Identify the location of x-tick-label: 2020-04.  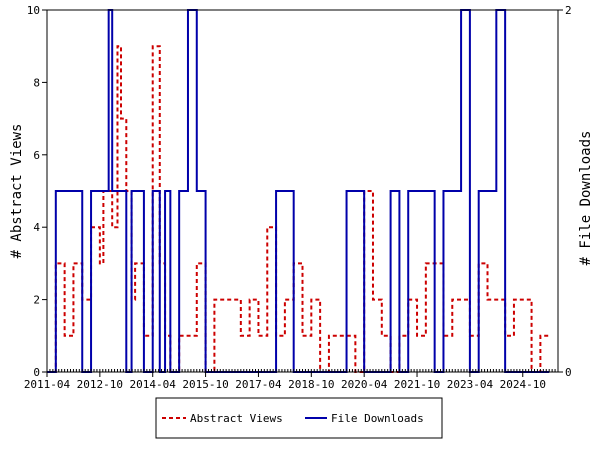
(364, 384).